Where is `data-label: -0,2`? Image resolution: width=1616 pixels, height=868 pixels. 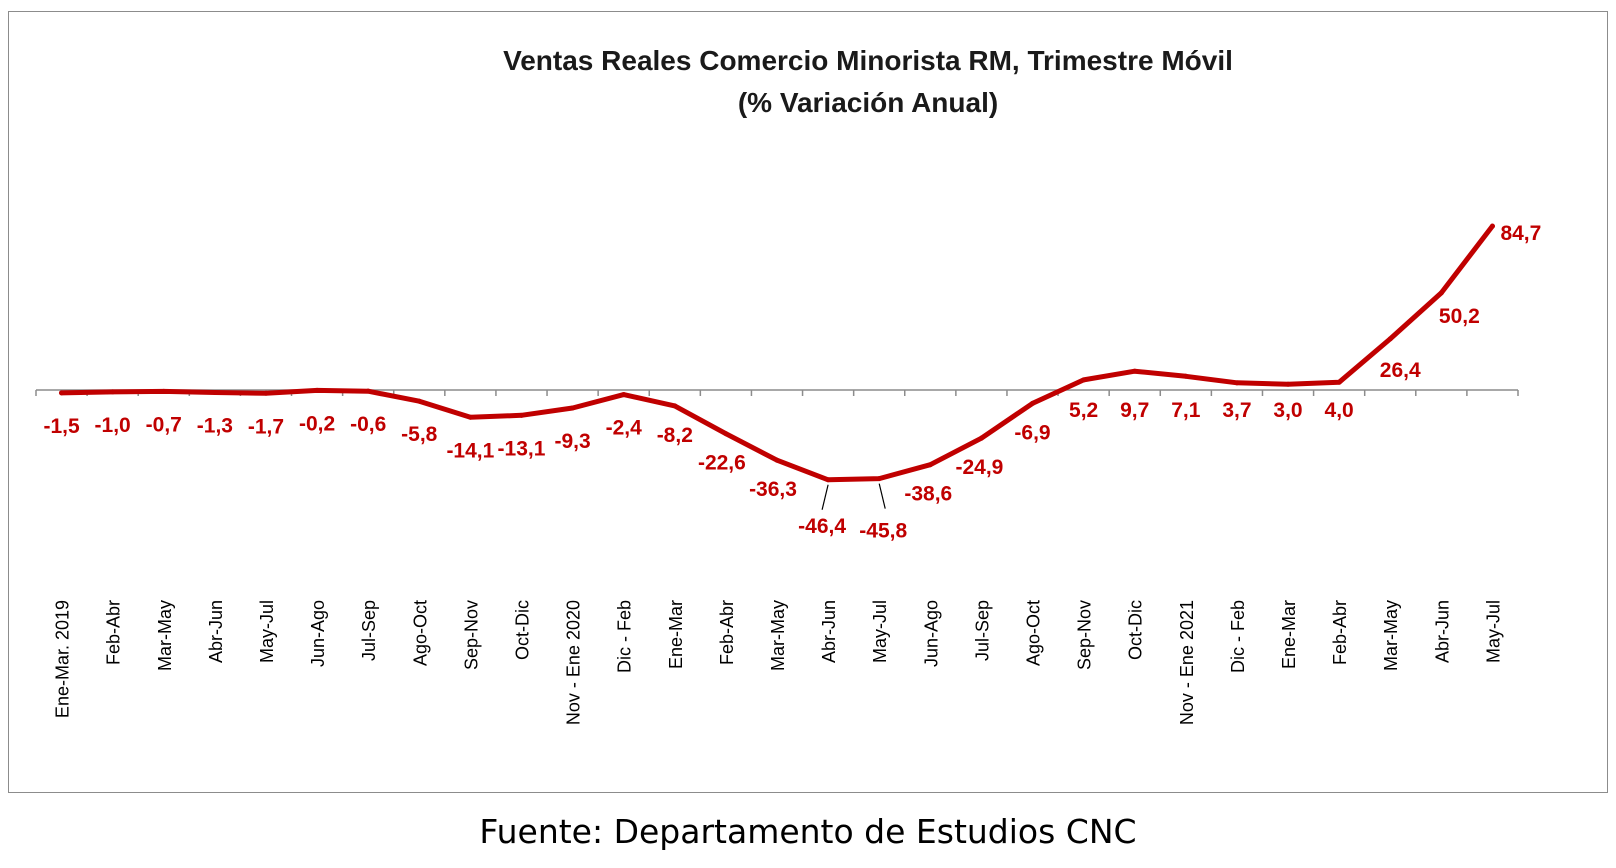 data-label: -0,2 is located at coordinates (317, 423).